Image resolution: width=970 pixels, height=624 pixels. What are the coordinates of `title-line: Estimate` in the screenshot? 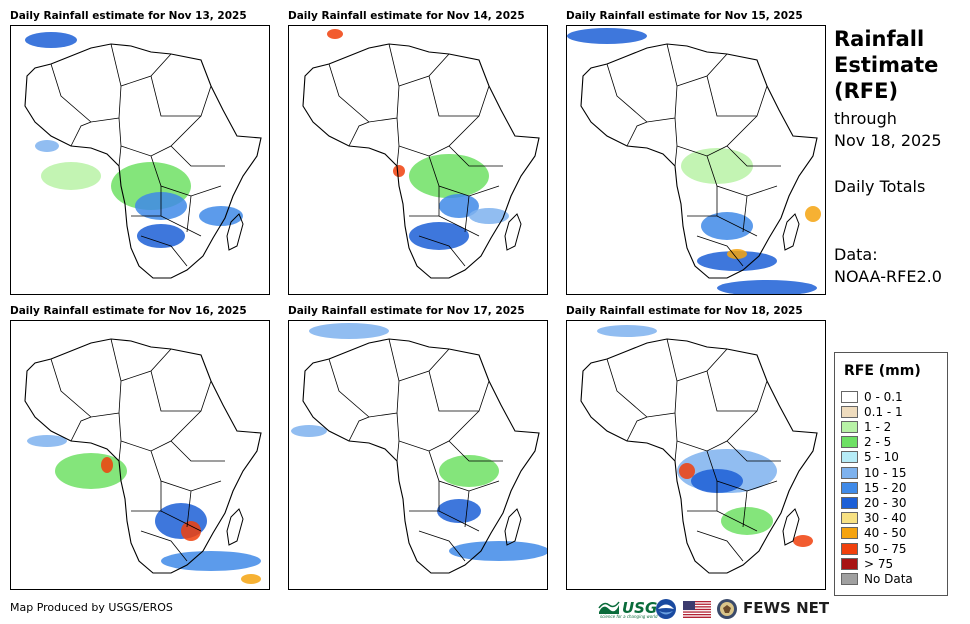 It's located at (886, 65).